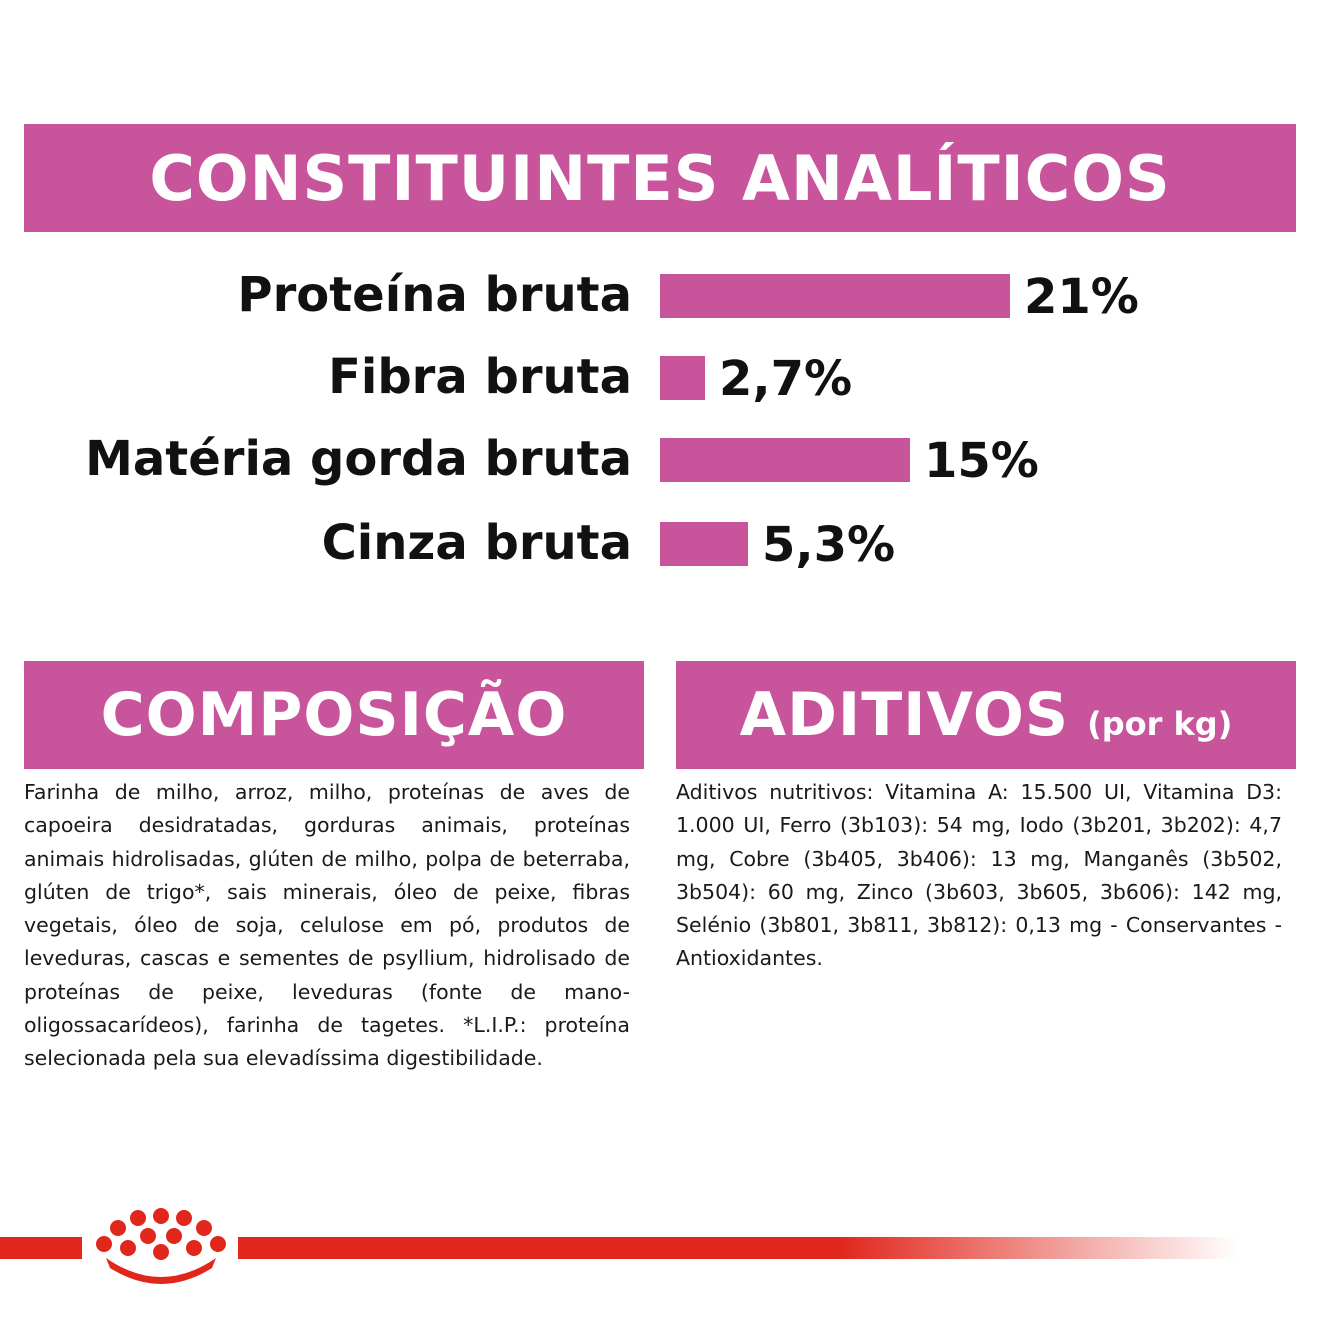 The height and width of the screenshot is (1320, 1320). I want to click on analytics-row-fiber: Fibra bruta 2,7%, so click(660, 377).